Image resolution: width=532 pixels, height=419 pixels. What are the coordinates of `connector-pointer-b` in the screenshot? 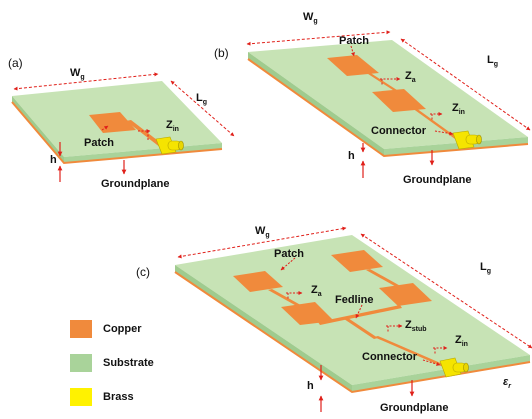 It's located at (444, 133).